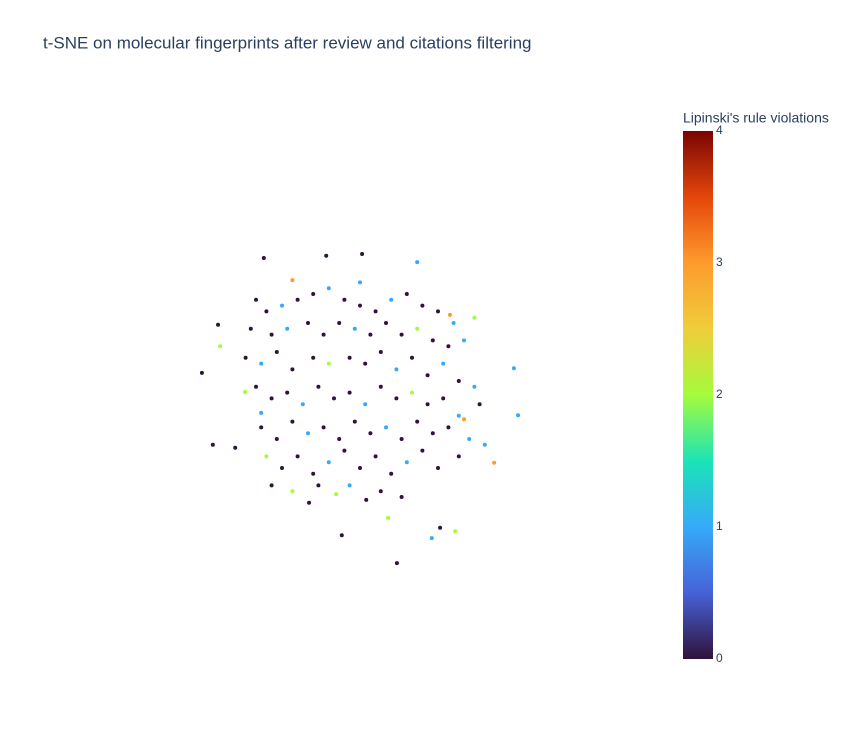  I want to click on colorbar, so click(698, 395).